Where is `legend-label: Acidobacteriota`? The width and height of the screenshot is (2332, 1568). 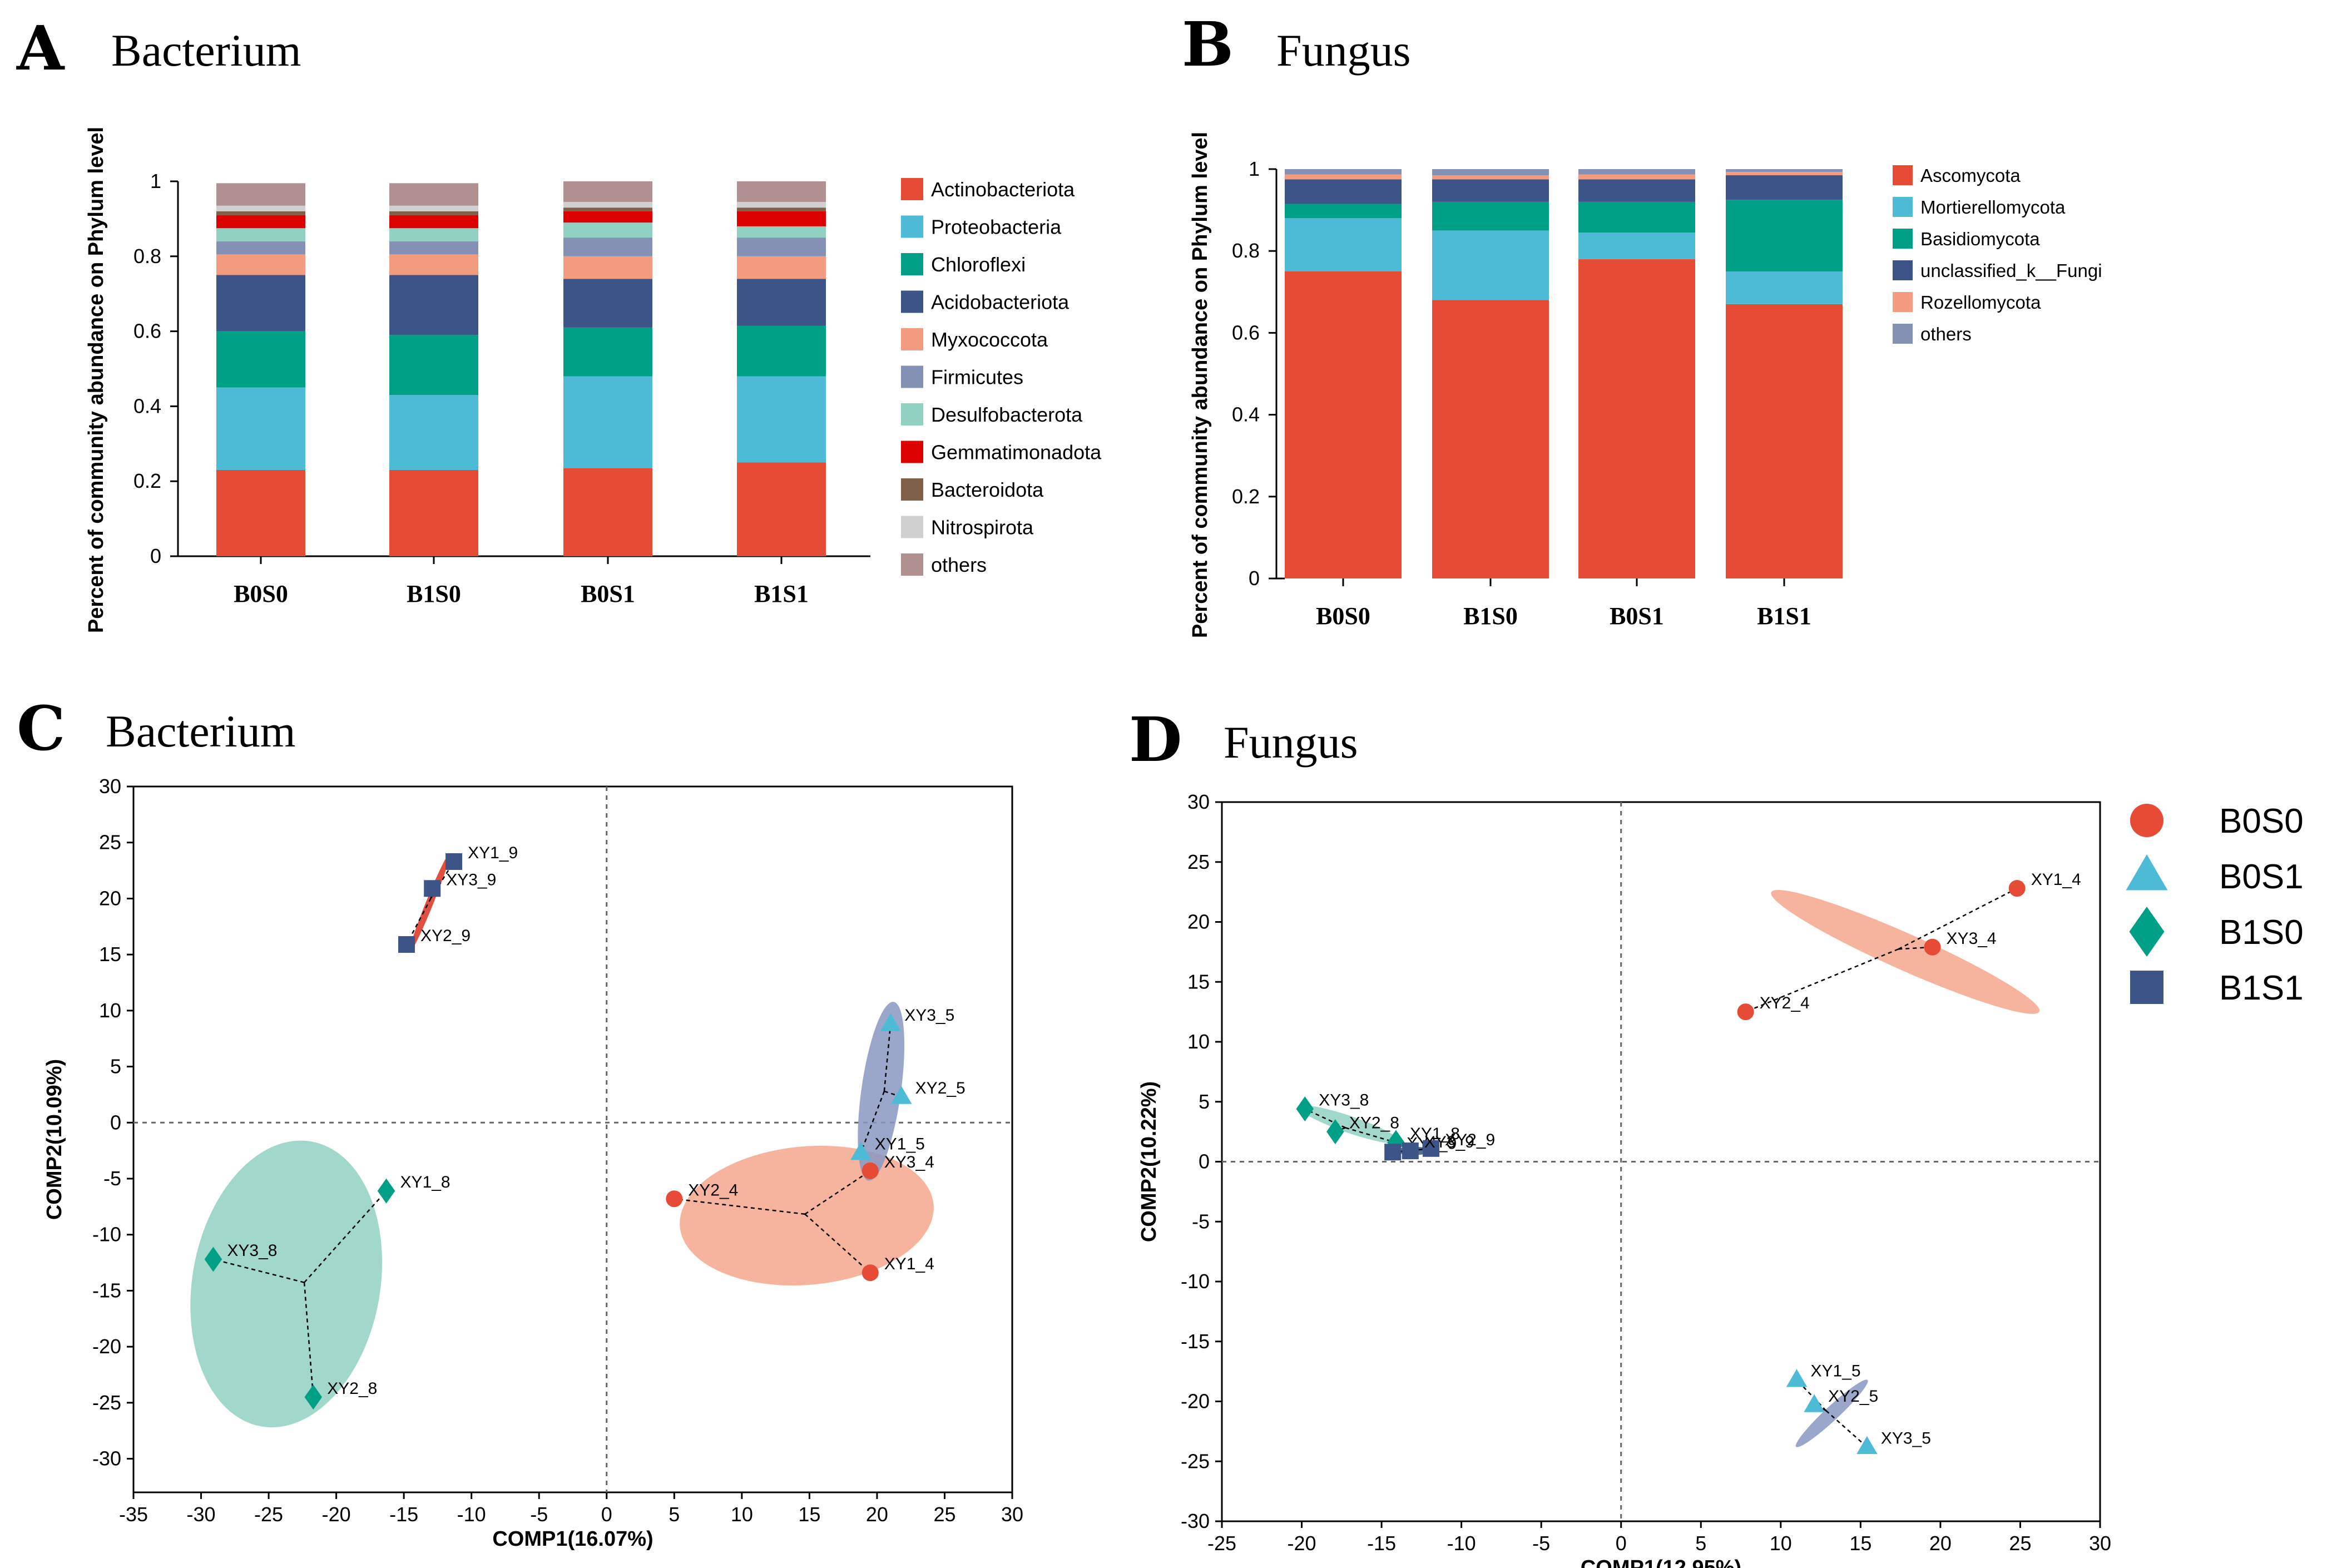 legend-label: Acidobacteriota is located at coordinates (1000, 301).